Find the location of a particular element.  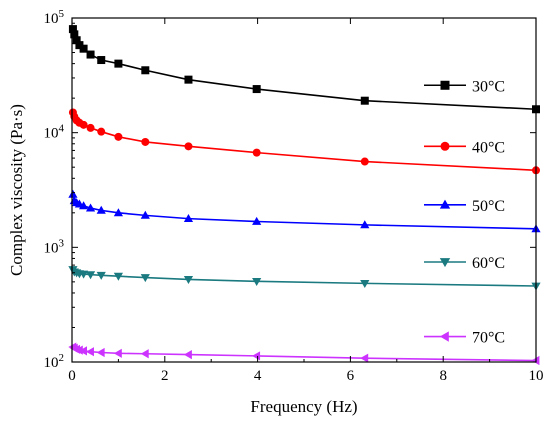

legend-entry: 50°C is located at coordinates (464, 206).